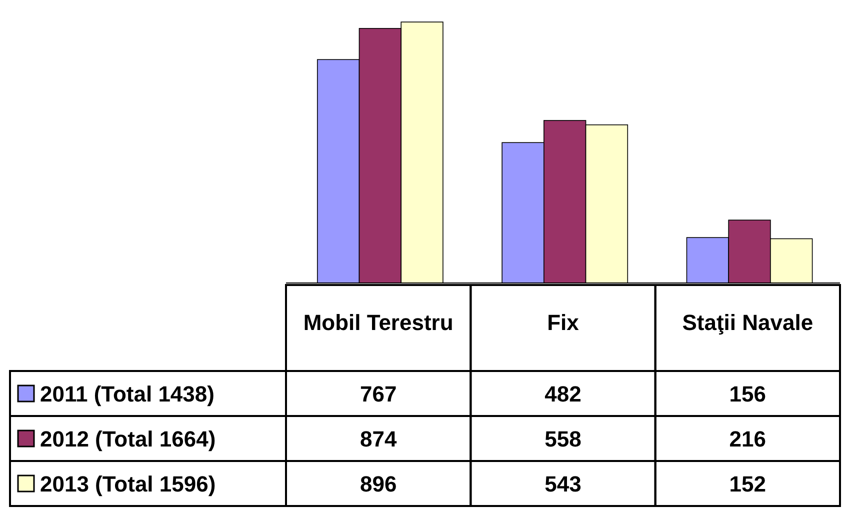 The width and height of the screenshot is (847, 511). Describe the element at coordinates (378, 484) in the screenshot. I see `data-label: 896` at that location.